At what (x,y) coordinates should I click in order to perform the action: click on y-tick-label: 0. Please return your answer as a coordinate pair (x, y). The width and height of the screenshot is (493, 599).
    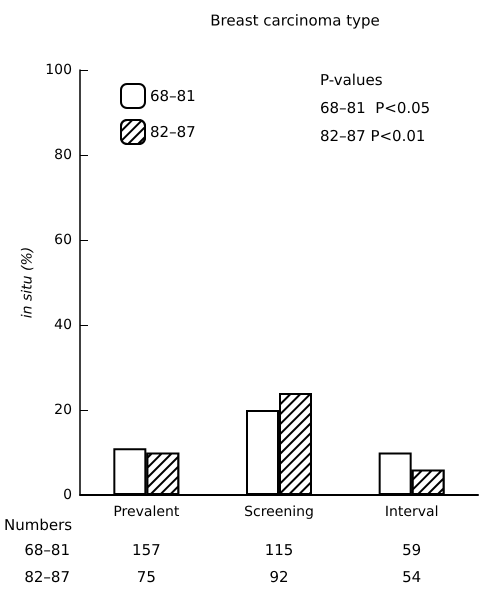
    Looking at the image, I should click on (67, 495).